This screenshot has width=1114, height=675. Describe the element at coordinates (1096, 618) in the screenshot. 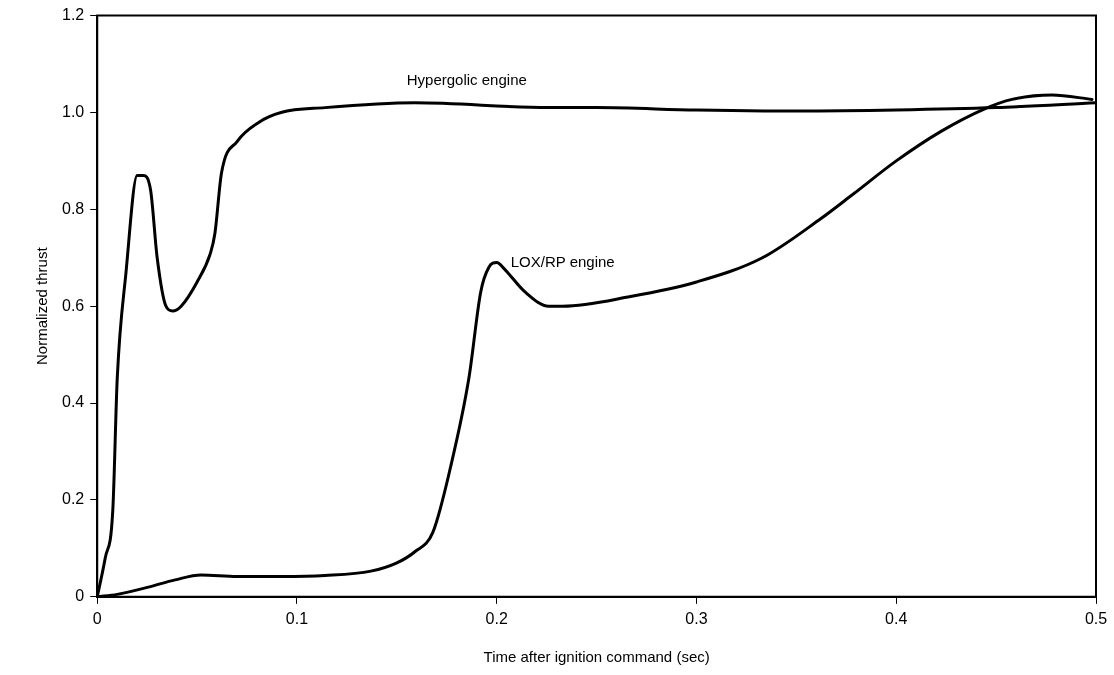

I see `x-tick-label: 0.5` at that location.